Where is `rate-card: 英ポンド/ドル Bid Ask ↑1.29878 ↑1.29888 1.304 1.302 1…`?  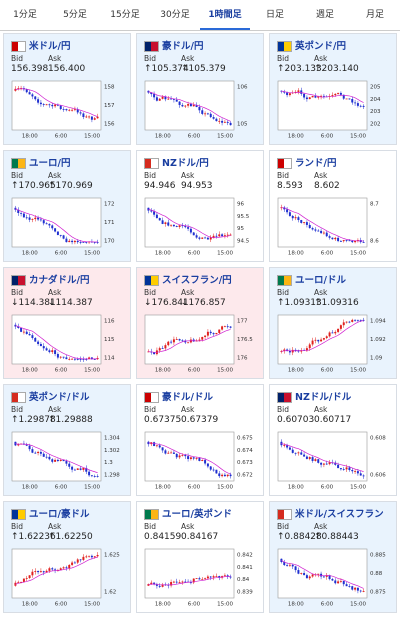
rate-card: 英ポンド/ドル Bid Ask ↑1.29878 ↑1.29888 1.304 1.302 1… is located at coordinates (67, 440).